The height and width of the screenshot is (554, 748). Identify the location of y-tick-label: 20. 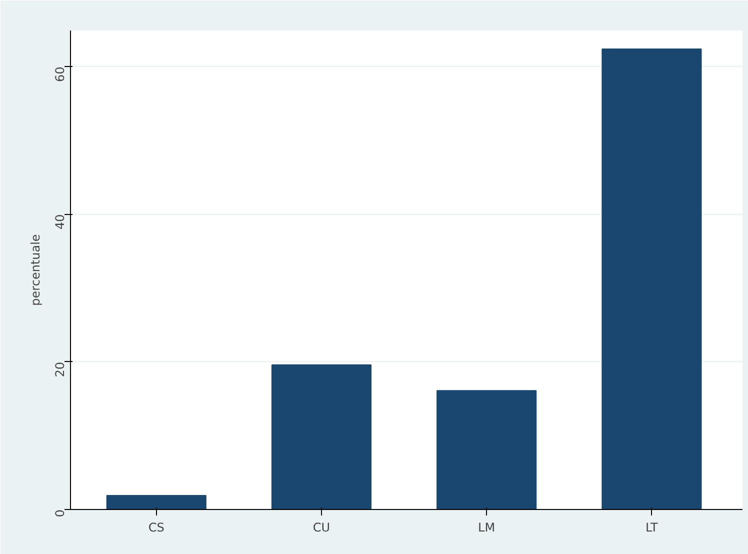
(60, 370).